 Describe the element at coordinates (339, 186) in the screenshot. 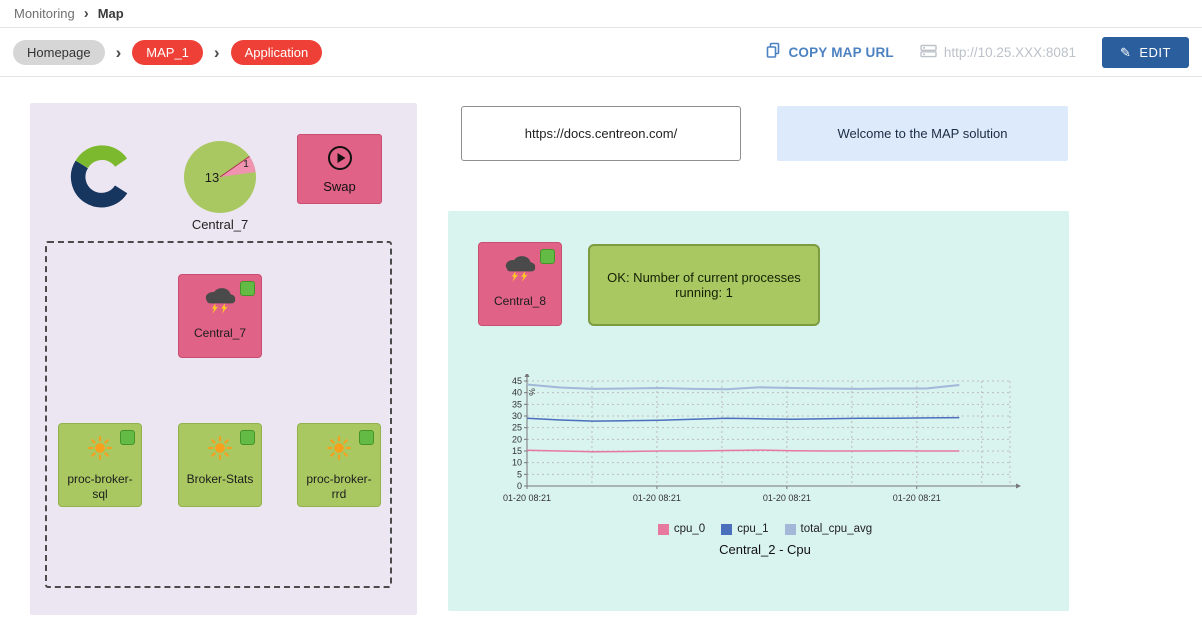

I see `node-label: Swap` at that location.